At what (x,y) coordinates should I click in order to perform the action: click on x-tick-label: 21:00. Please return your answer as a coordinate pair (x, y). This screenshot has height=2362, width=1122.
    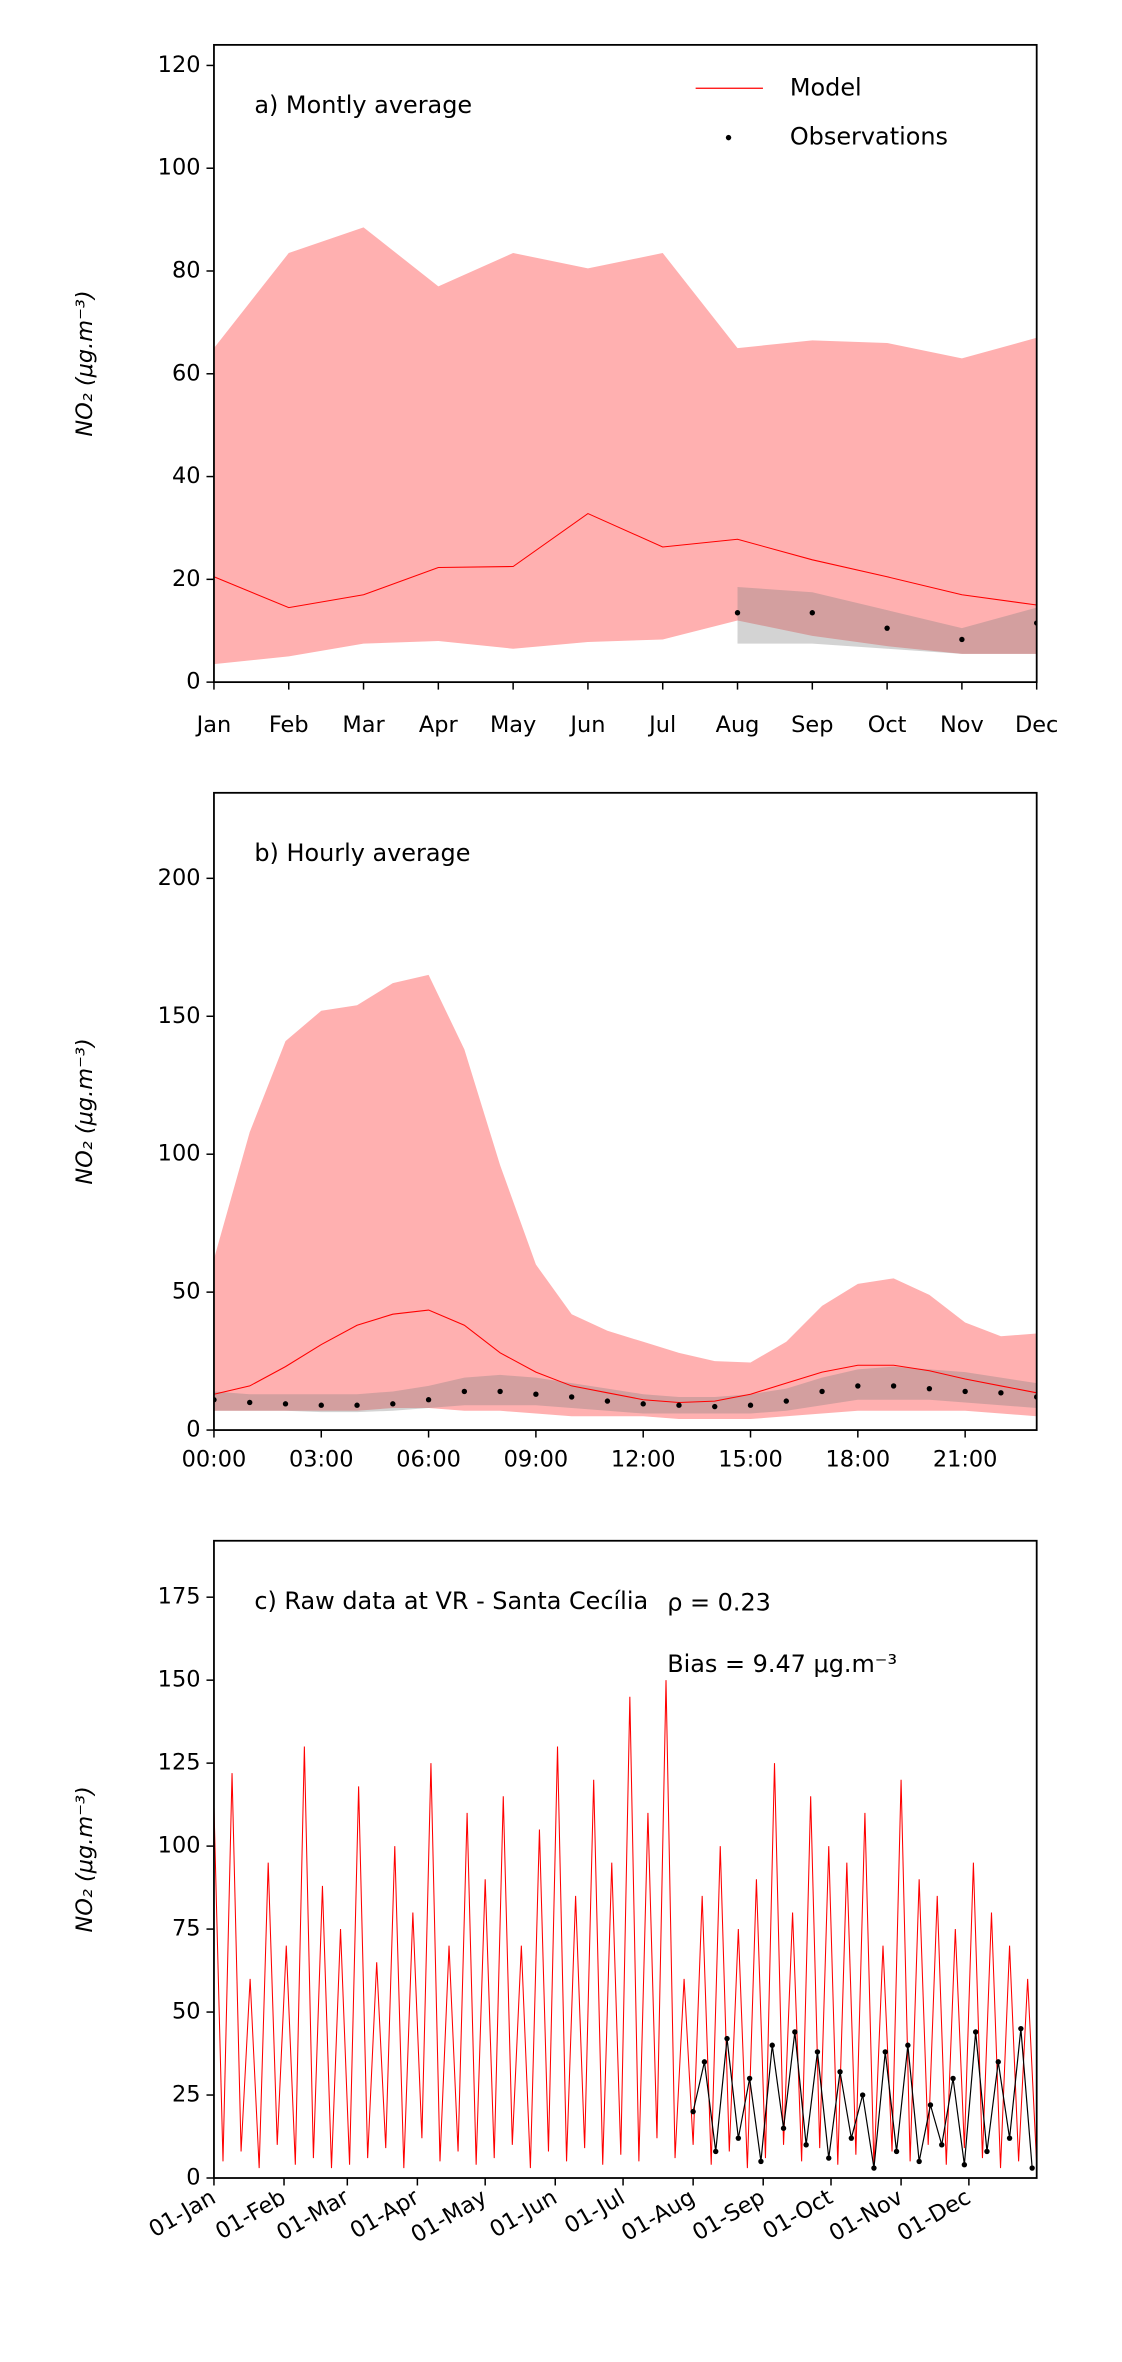
    Looking at the image, I should click on (965, 1459).